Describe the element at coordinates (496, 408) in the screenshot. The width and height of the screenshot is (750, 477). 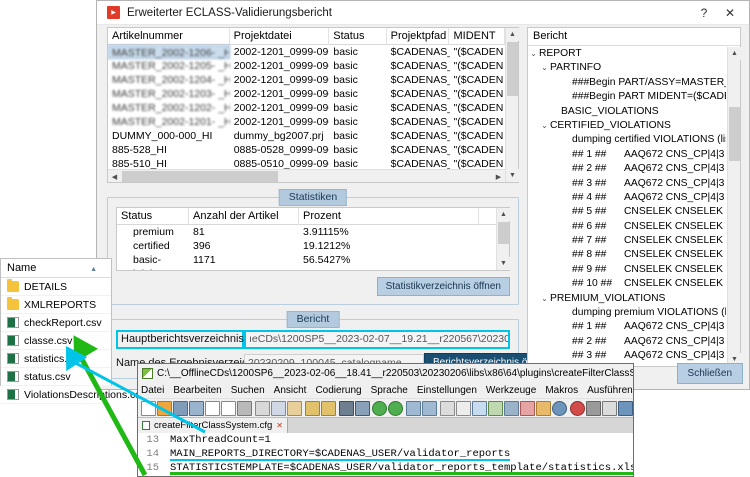
I see `user-language-icon` at that location.